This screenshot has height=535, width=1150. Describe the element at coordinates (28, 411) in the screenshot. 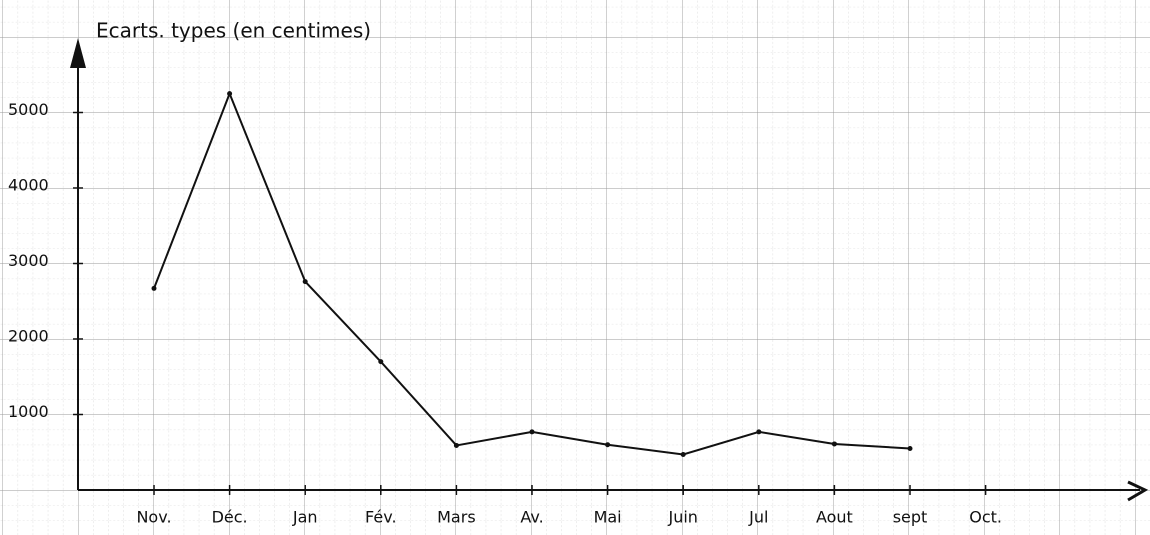

I see `y-tick-label: 1000` at that location.